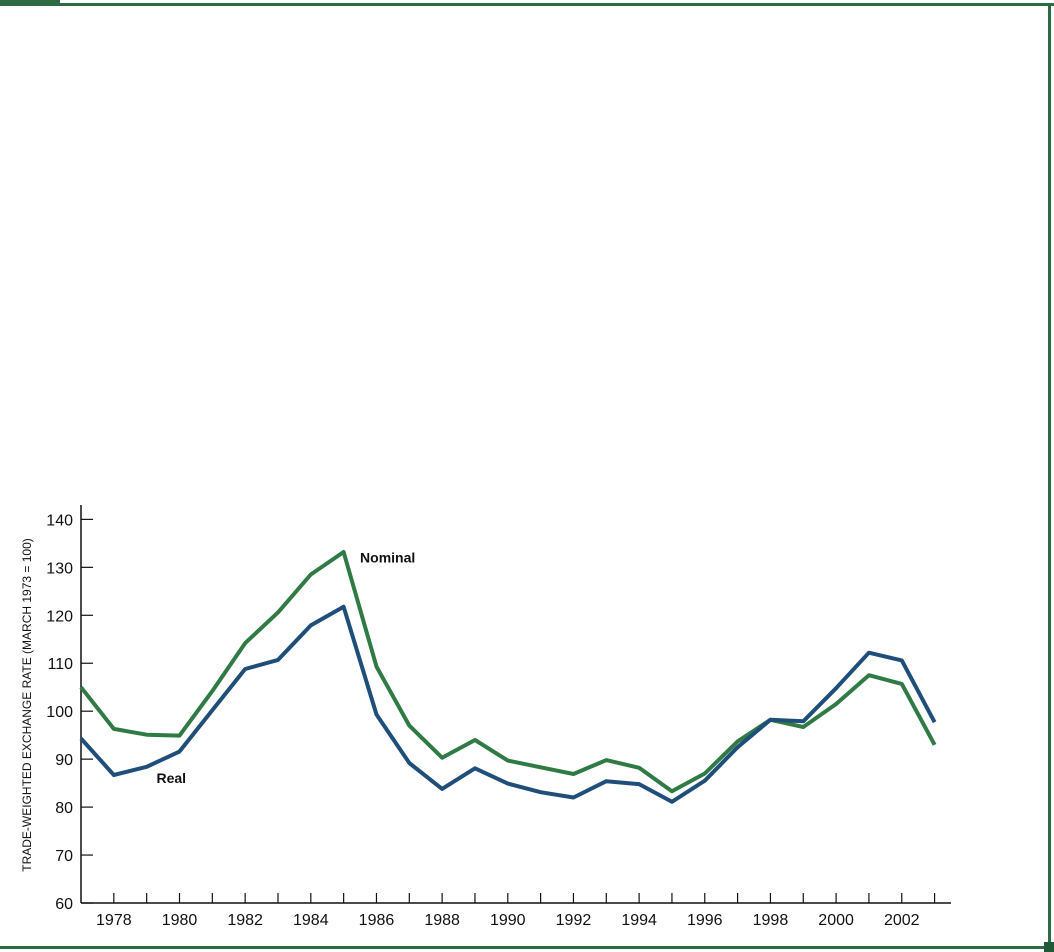 The image size is (1054, 952). What do you see at coordinates (311, 920) in the screenshot?
I see `x-tick-label: 1984` at bounding box center [311, 920].